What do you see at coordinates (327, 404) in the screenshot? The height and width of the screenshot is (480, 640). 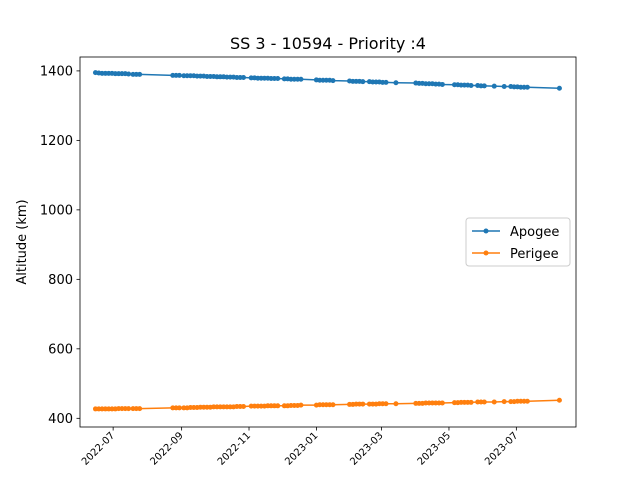 I see `series-perigee` at bounding box center [327, 404].